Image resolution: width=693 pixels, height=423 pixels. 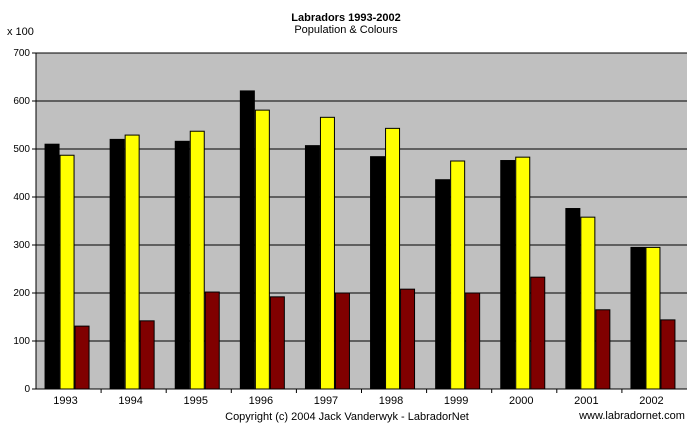 I want to click on bar-series1-1994, so click(x=117, y=264).